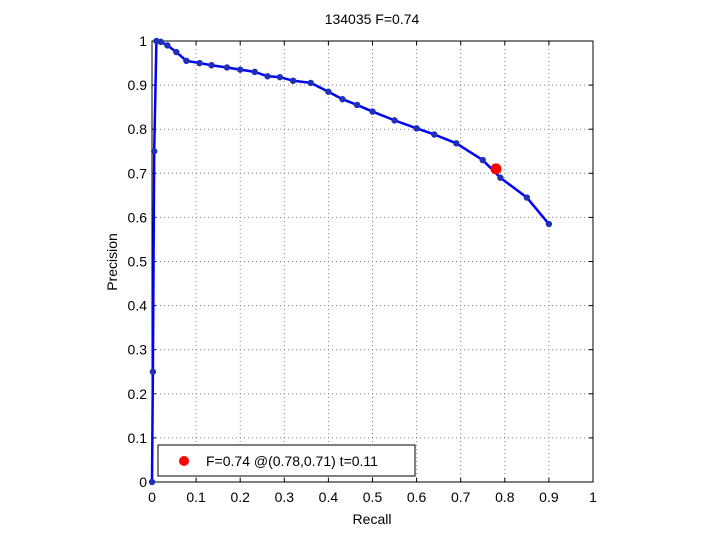 Image resolution: width=720 pixels, height=540 pixels. Describe the element at coordinates (138, 85) in the screenshot. I see `y-tick-label: 0.9` at that location.